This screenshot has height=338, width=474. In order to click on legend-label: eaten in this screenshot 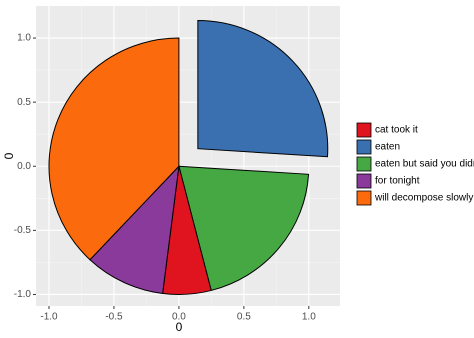, I will do `click(387, 147)`.